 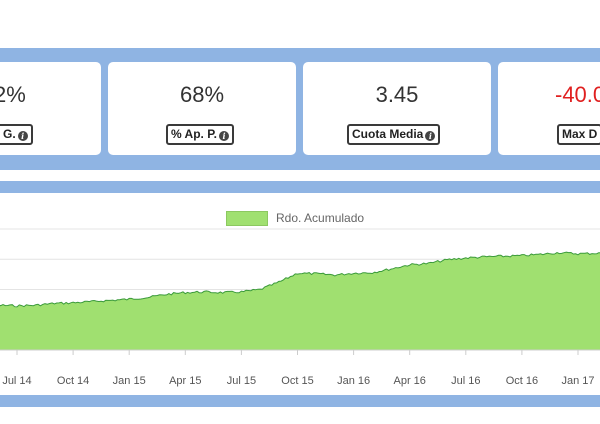 What do you see at coordinates (73, 381) in the screenshot?
I see `x-tick-label: Oct 14` at bounding box center [73, 381].